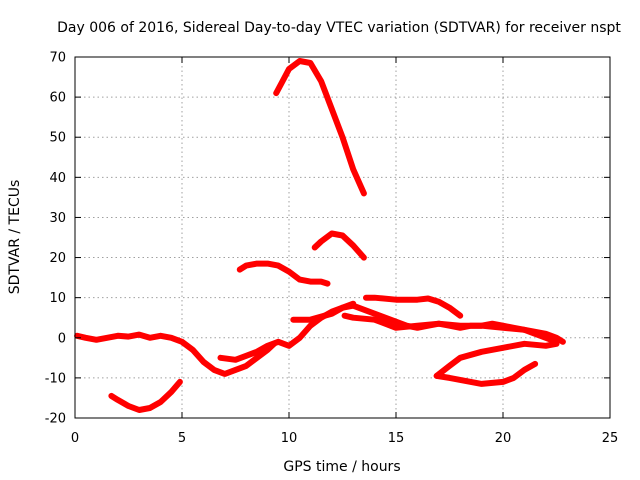 Image resolution: width=640 pixels, height=480 pixels. Describe the element at coordinates (55, 419) in the screenshot. I see `y-tick-label: -20` at that location.